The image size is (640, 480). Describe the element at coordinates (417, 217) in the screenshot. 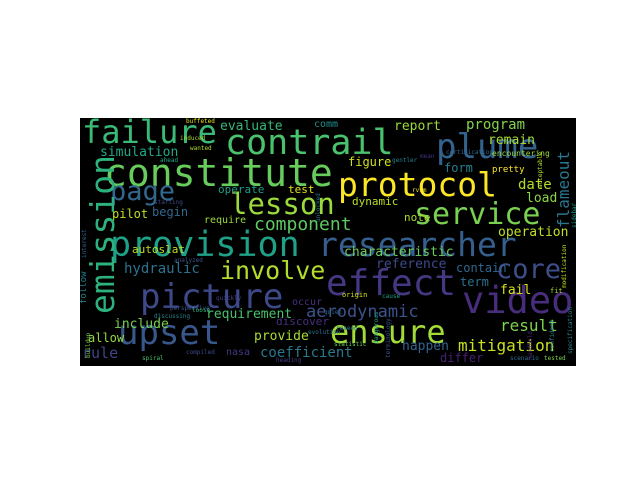

I see `word-note: note` at that location.